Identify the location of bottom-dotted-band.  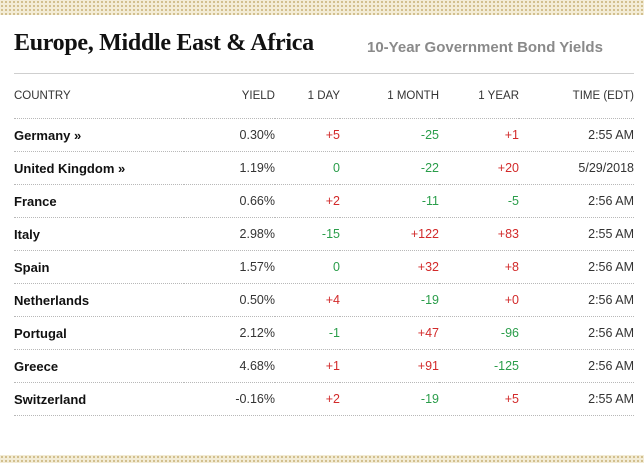
(322, 459).